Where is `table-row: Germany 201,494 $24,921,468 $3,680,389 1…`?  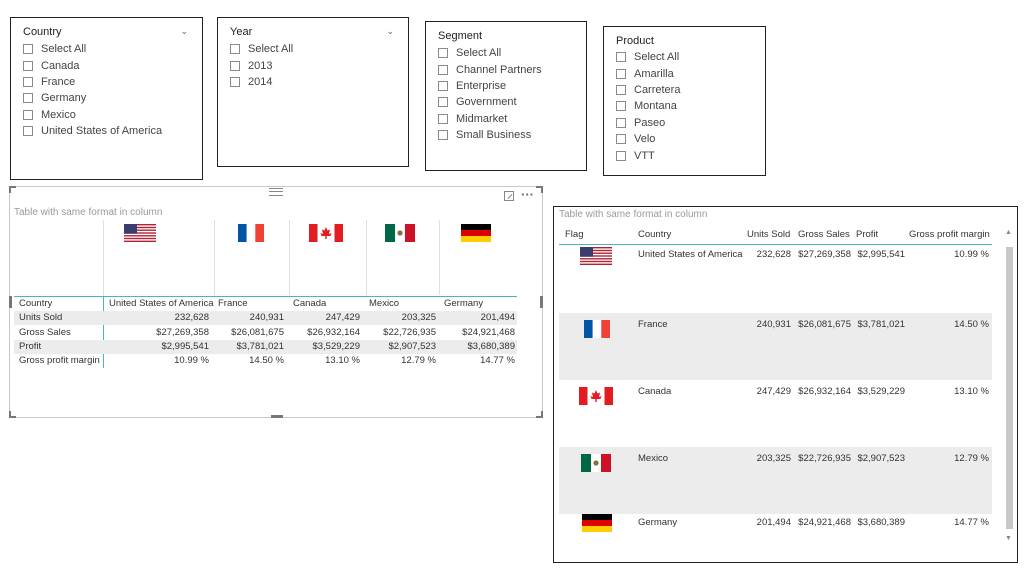
table-row: Germany 201,494 $24,921,468 $3,680,389 1… is located at coordinates (775, 538).